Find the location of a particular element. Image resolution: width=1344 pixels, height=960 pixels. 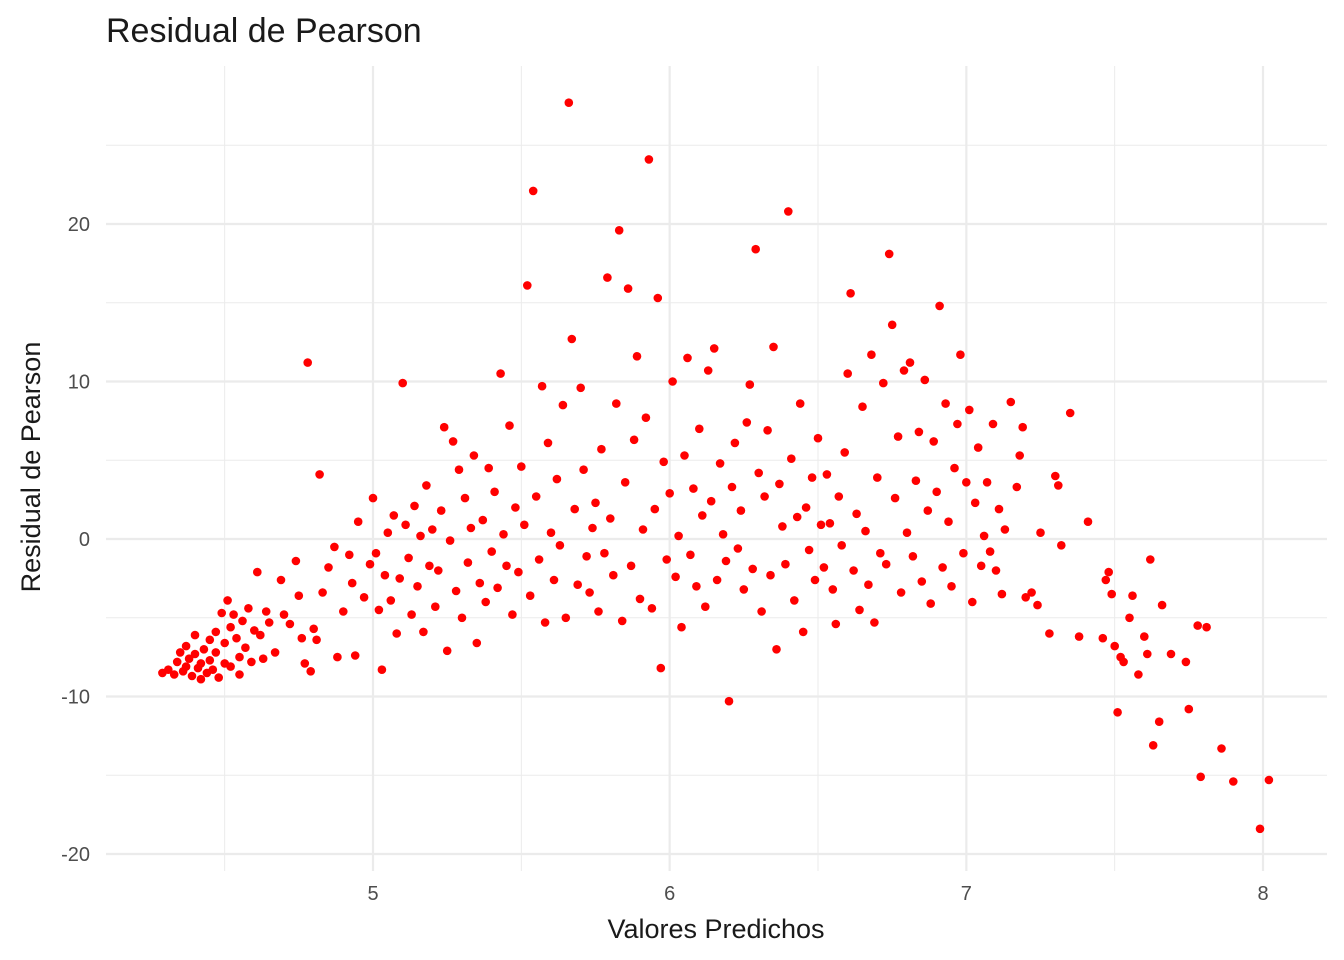

y-tick-label: -10 is located at coordinates (75, 698).